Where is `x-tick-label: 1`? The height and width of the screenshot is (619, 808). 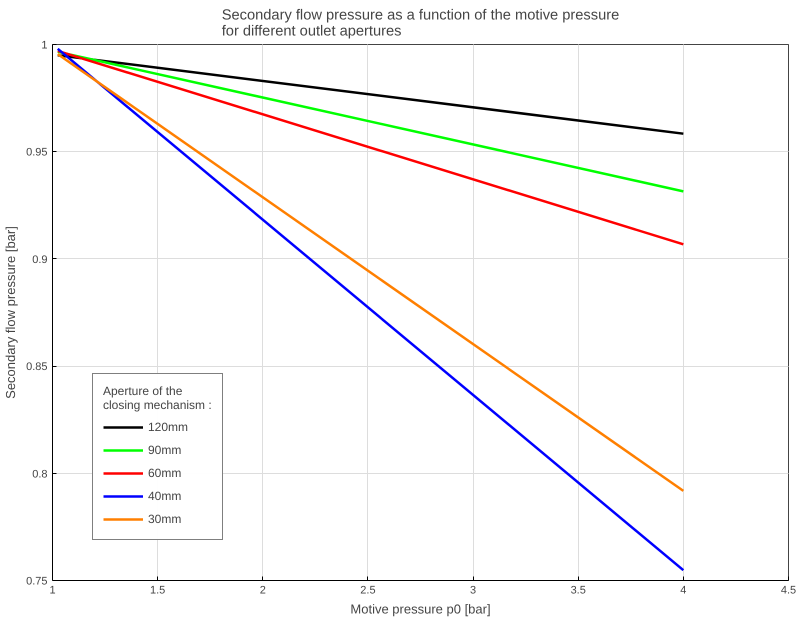
x-tick-label: 1 is located at coordinates (52, 590).